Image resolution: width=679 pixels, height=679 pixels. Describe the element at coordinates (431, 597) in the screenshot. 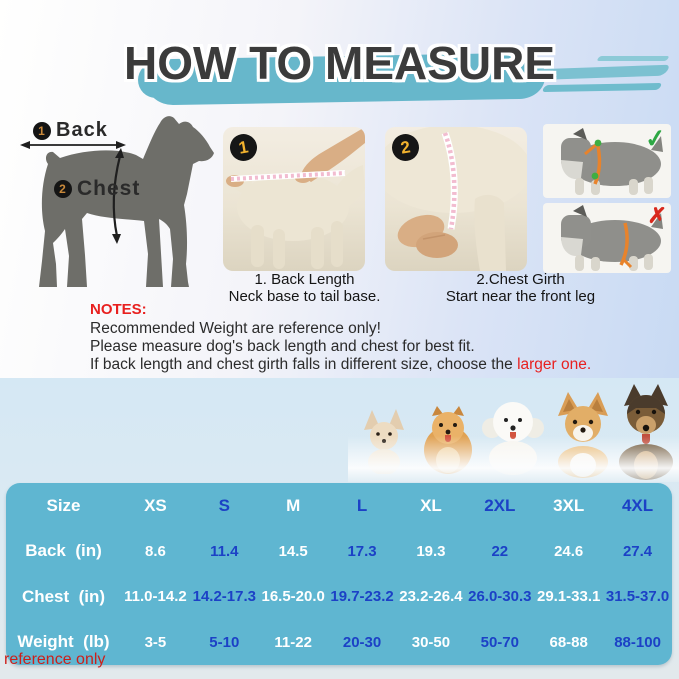

I see `table-cell: 23.2-26.4` at that location.